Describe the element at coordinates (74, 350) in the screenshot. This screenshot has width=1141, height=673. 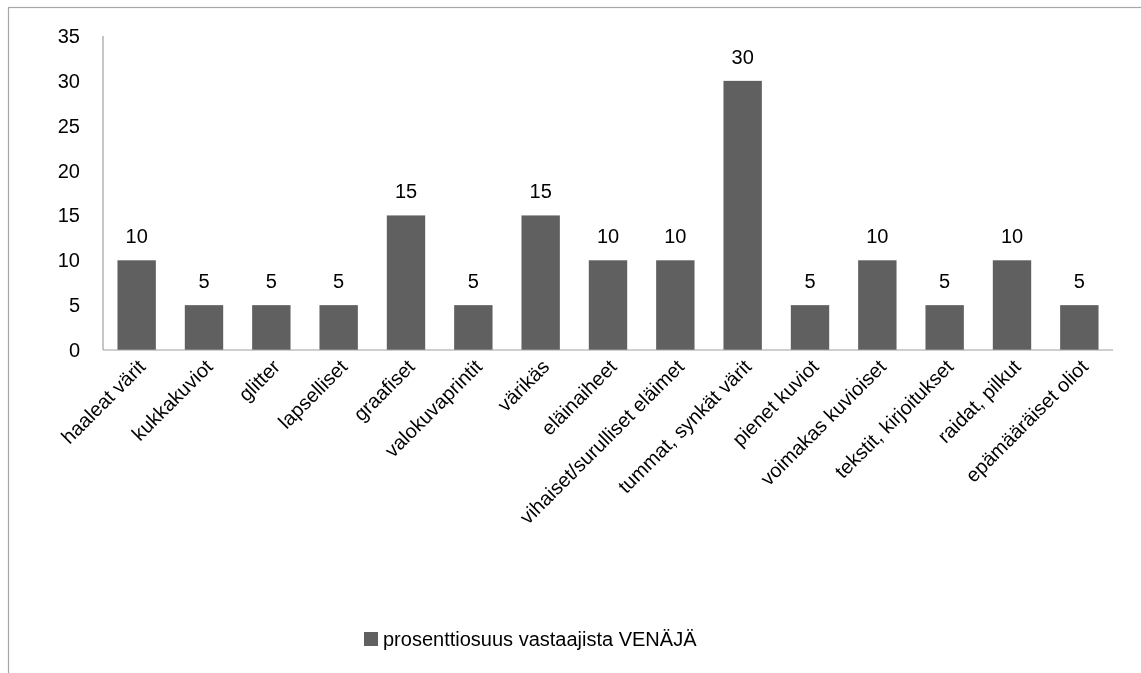
I see `y-tick-label: 0` at that location.